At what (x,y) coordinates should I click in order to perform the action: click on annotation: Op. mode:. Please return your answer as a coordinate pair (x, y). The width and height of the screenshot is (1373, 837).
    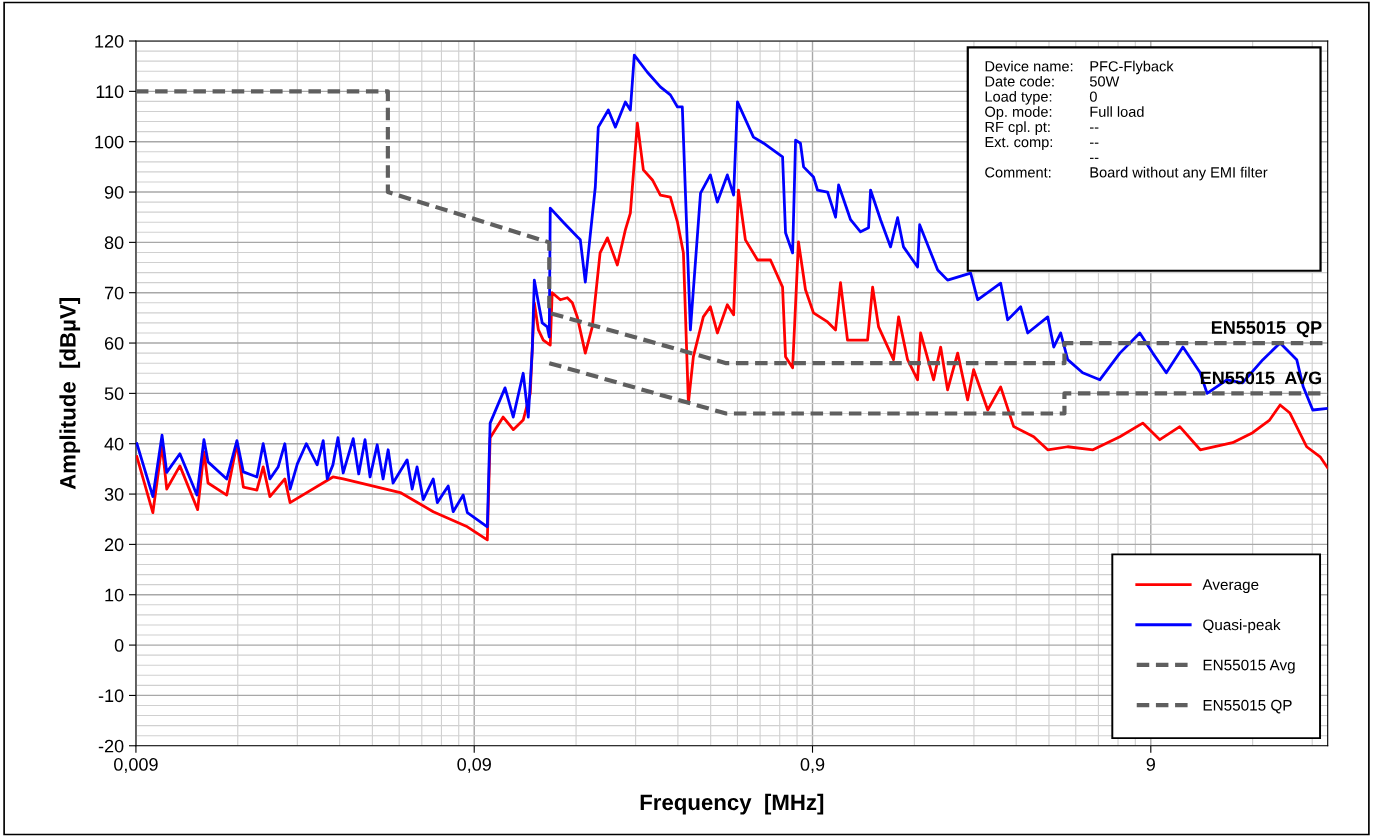
    Looking at the image, I should click on (1018, 113).